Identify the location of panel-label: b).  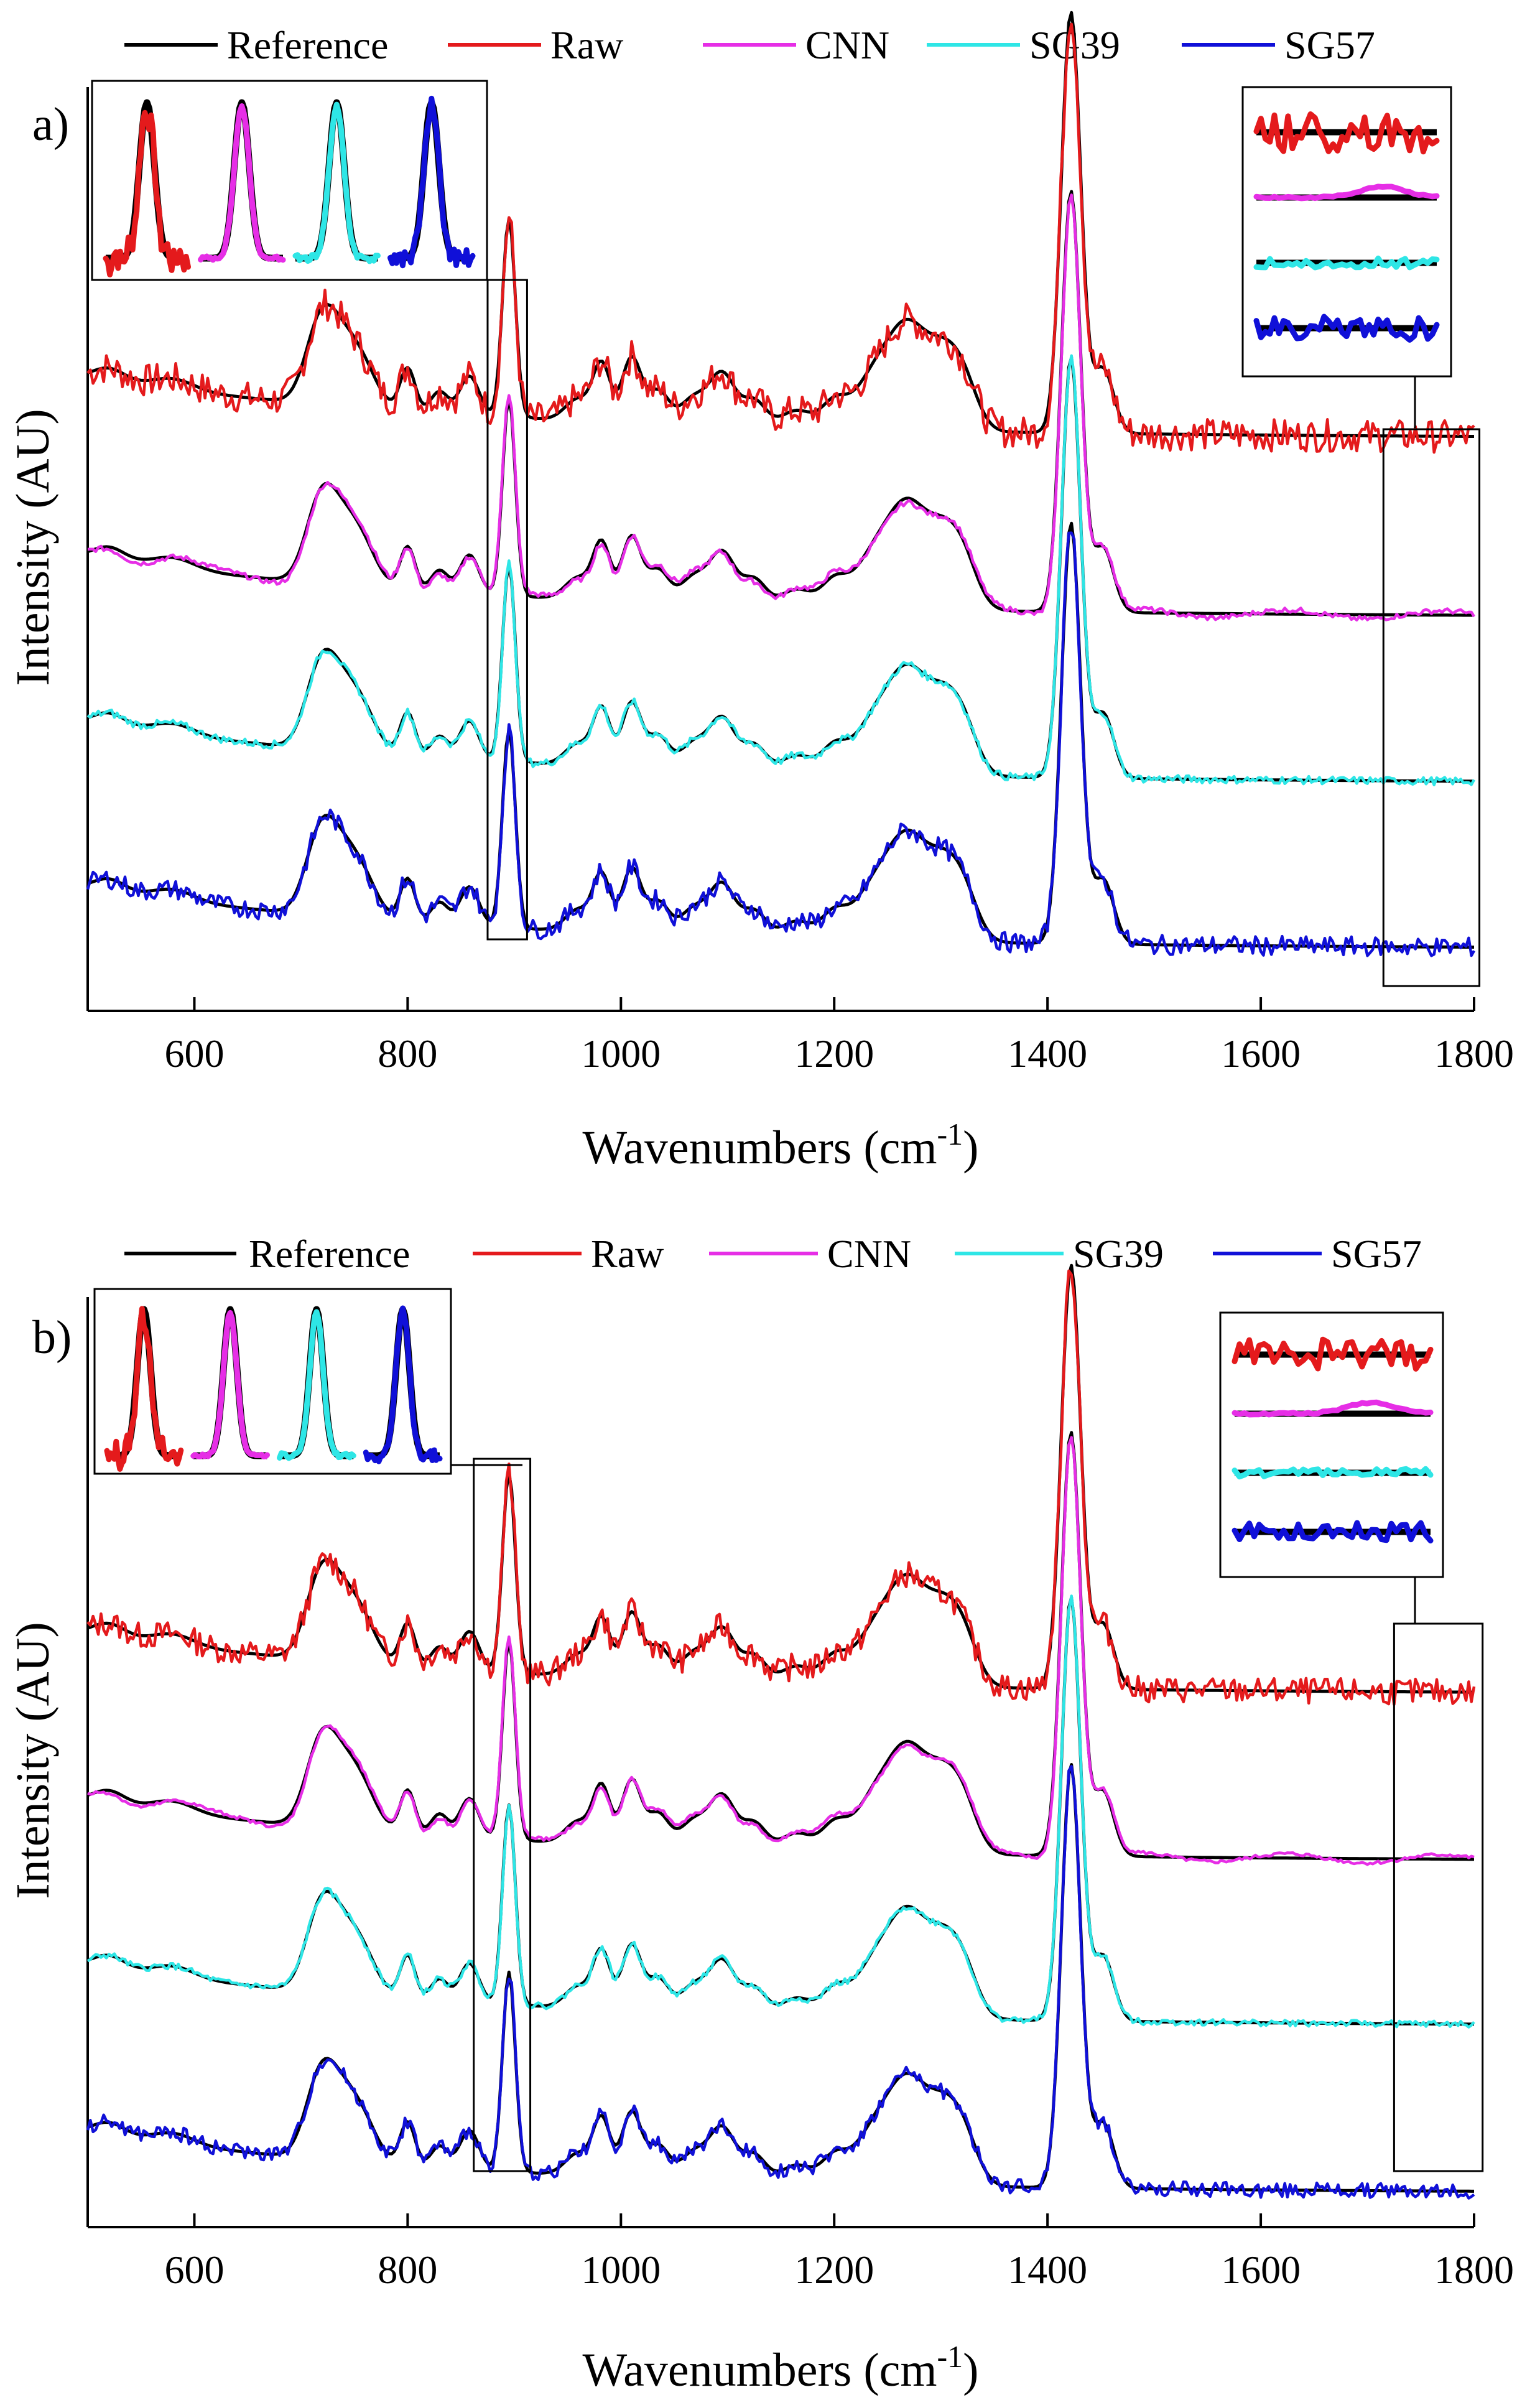
(52, 1337).